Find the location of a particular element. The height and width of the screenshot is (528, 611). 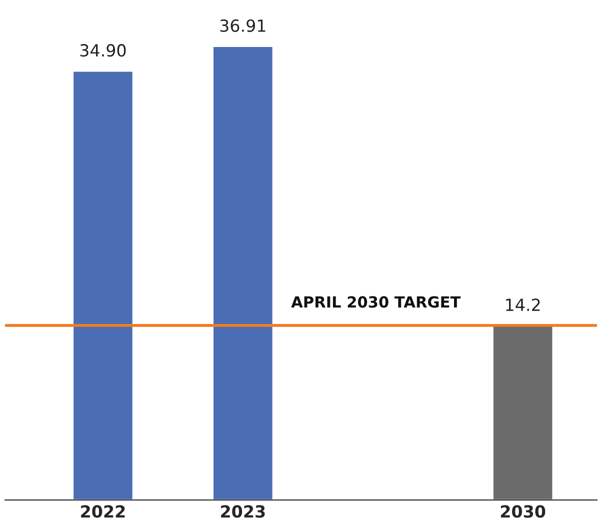

data-label: 36.91 is located at coordinates (243, 25).